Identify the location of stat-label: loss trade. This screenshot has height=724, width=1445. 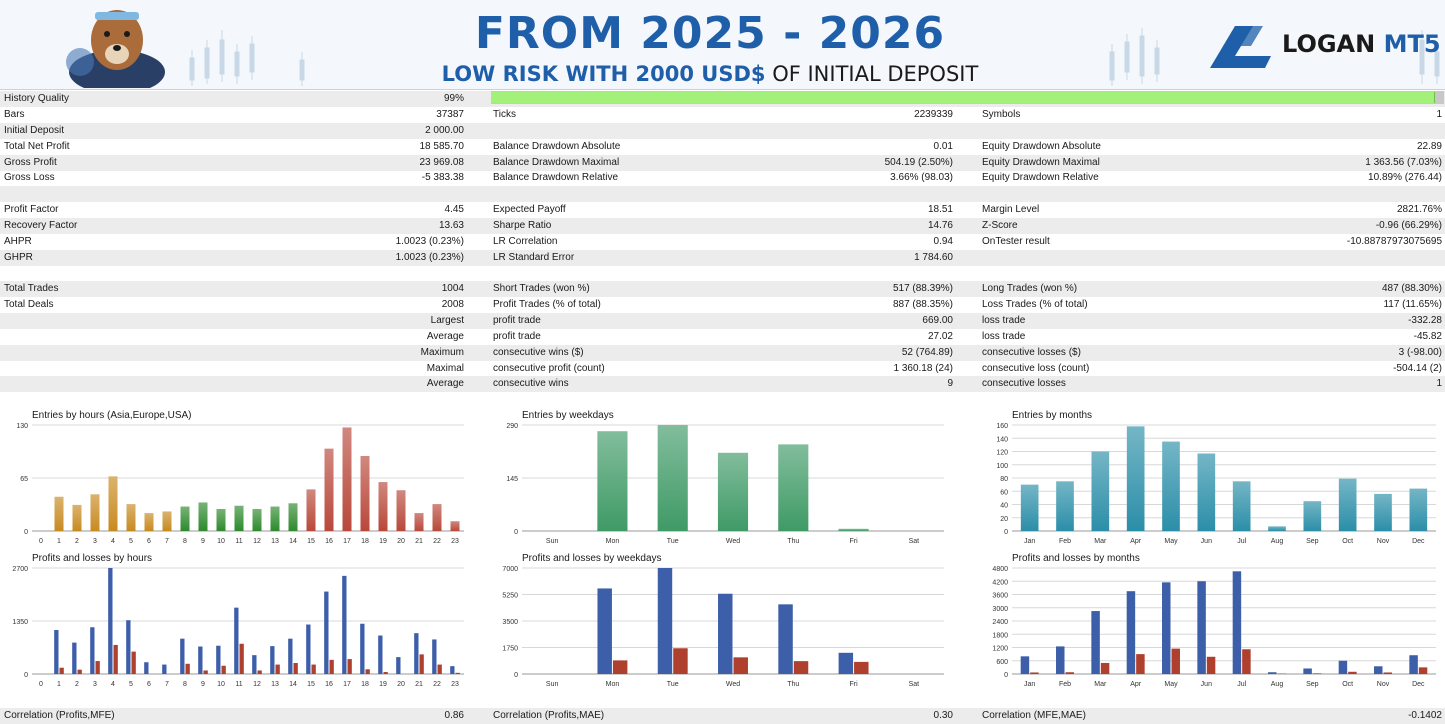
(1003, 337).